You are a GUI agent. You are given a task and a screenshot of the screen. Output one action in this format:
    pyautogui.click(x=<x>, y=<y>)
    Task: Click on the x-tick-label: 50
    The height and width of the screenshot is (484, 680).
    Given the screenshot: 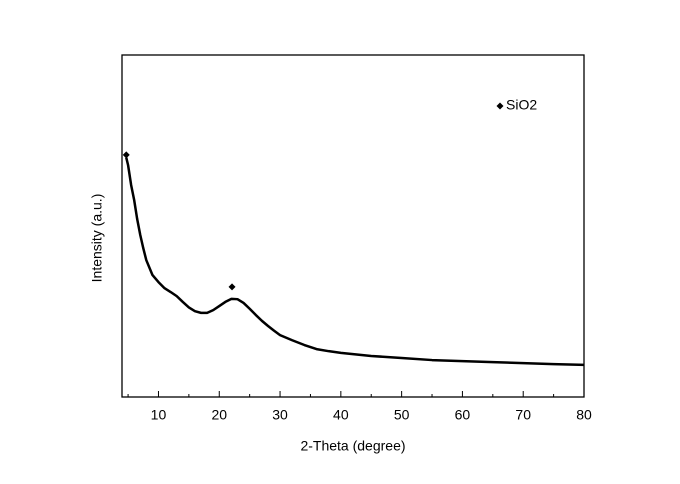 What is the action you would take?
    pyautogui.click(x=402, y=415)
    